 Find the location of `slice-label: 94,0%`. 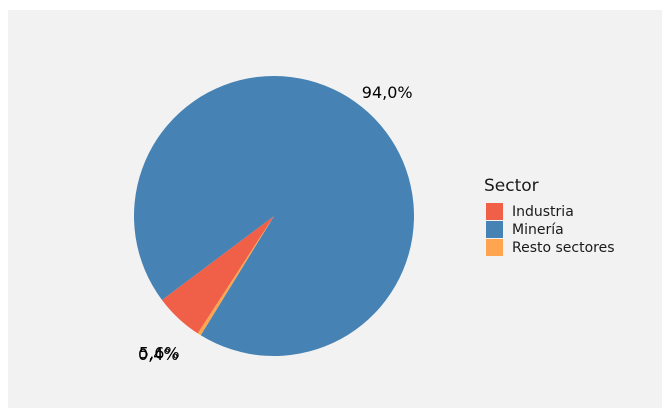

slice-label: 94,0% is located at coordinates (387, 92).